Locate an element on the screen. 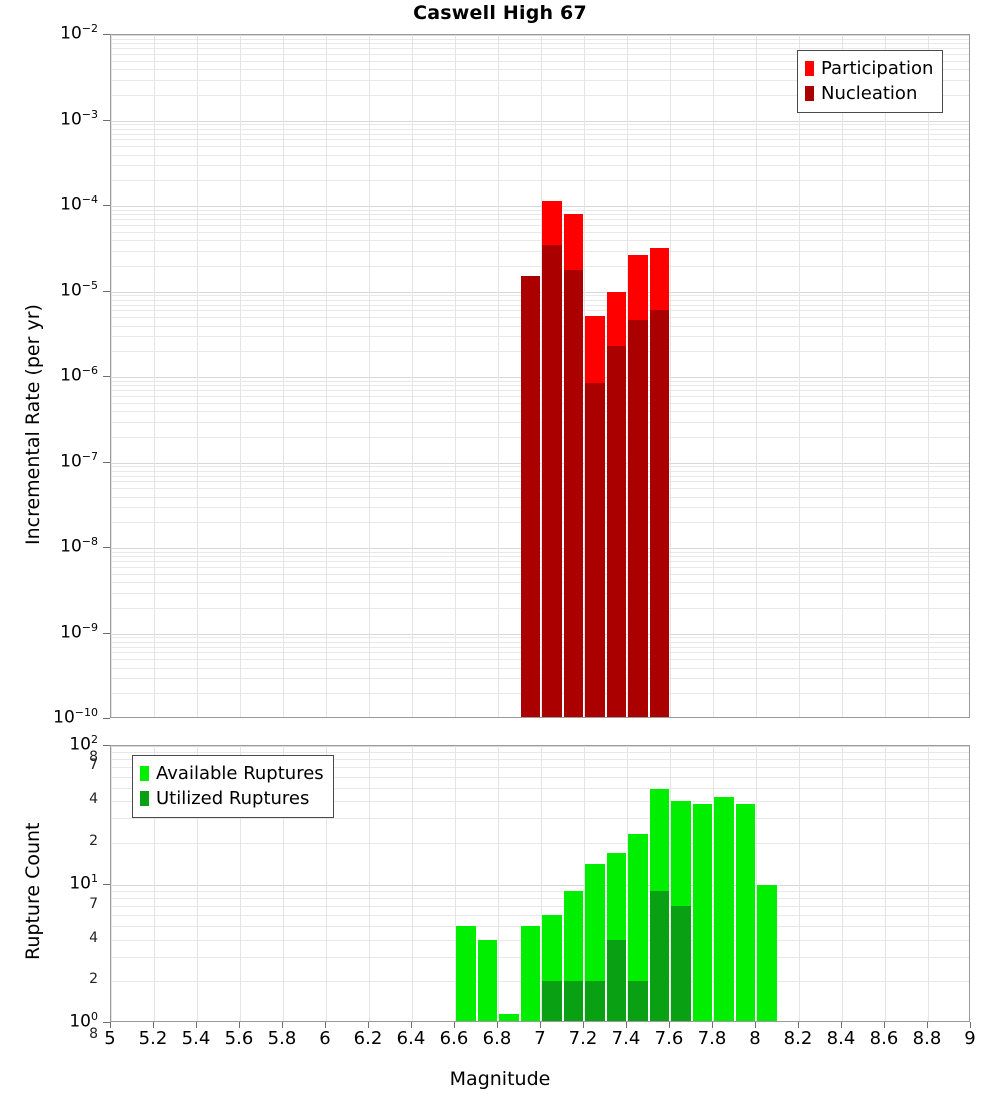  x-tick-label: 7.8 is located at coordinates (712, 1038).